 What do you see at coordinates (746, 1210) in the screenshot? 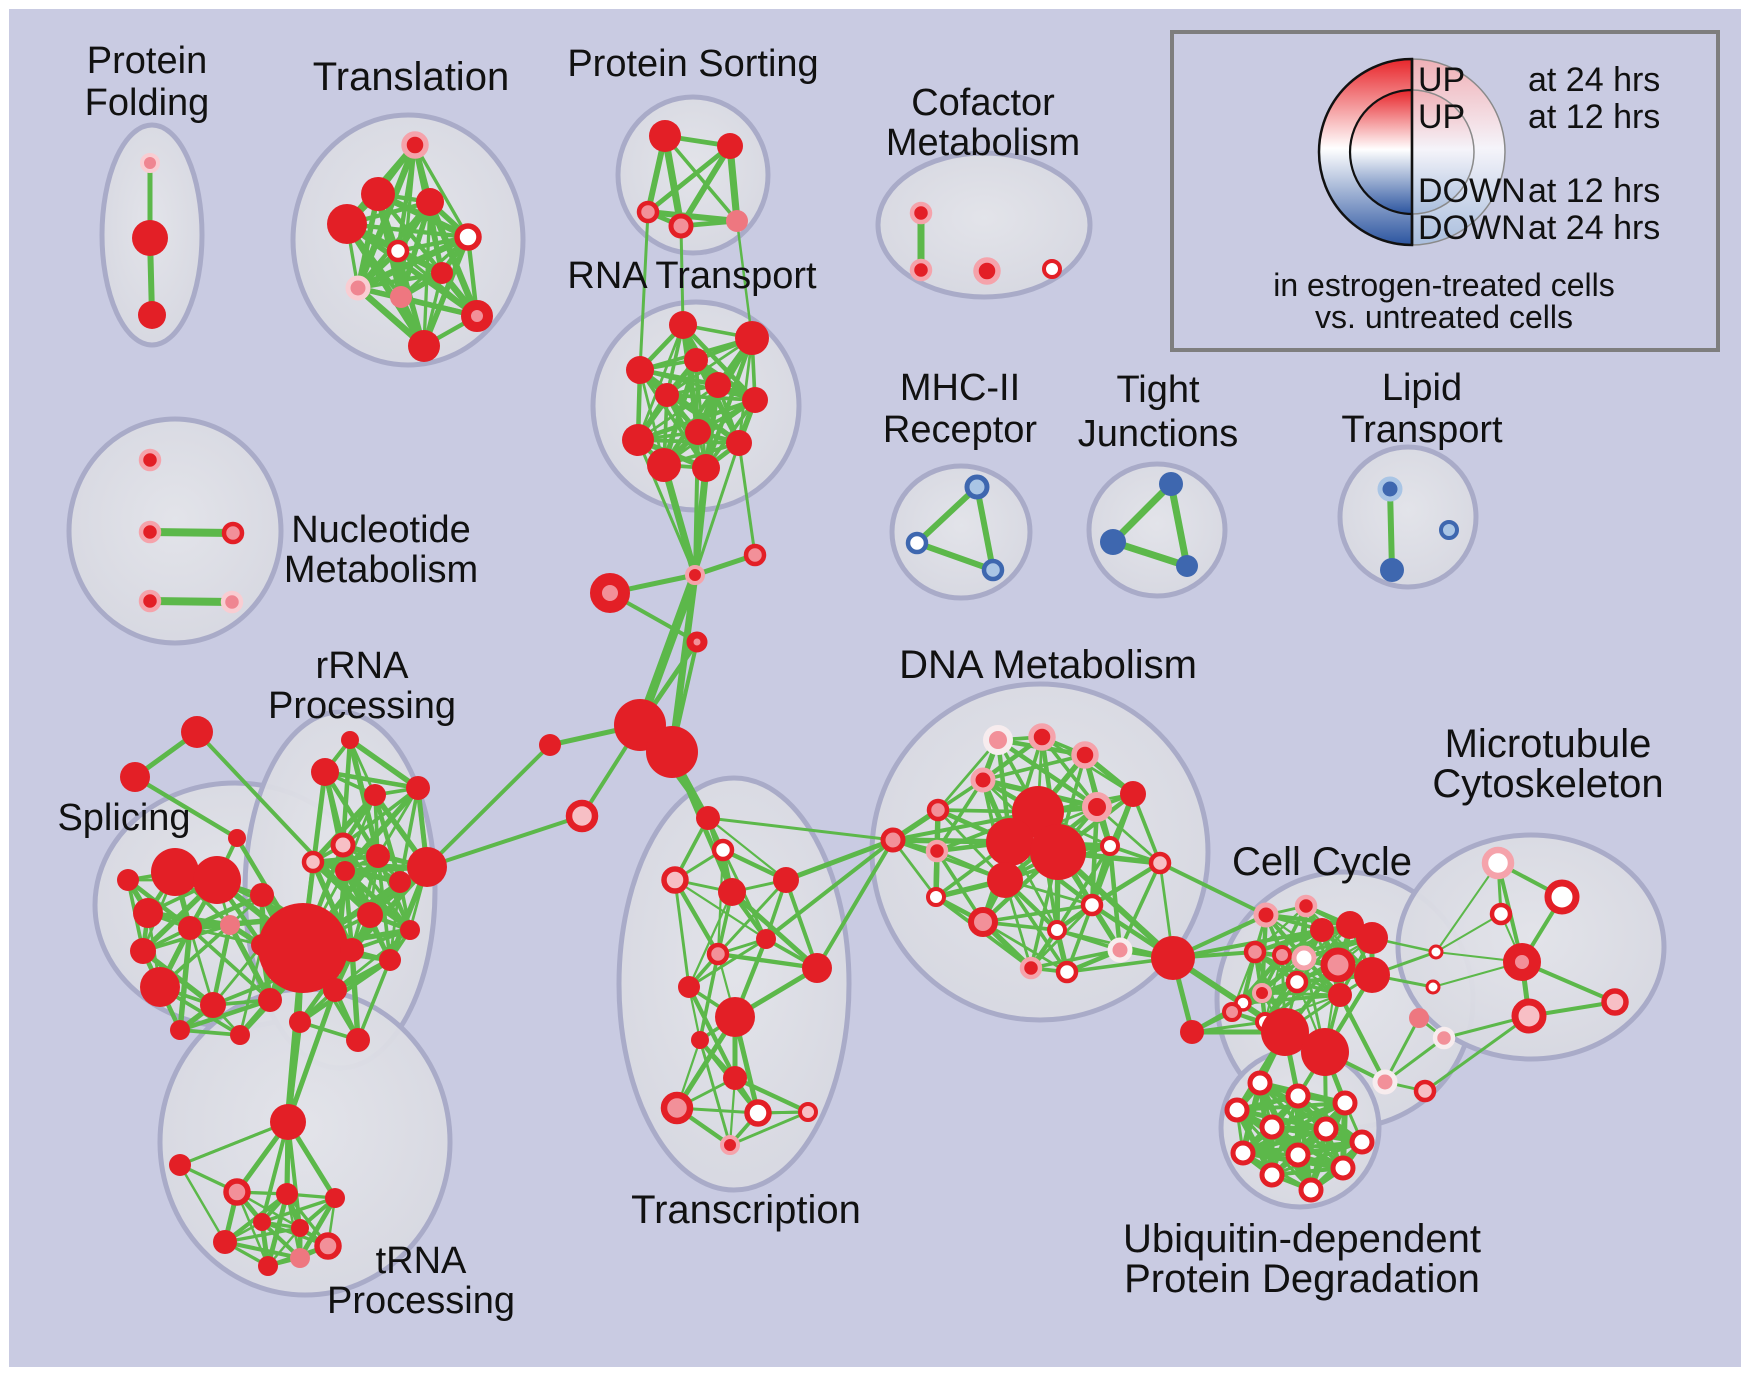
I see `cluster-label-transcription: Transcription` at bounding box center [746, 1210].